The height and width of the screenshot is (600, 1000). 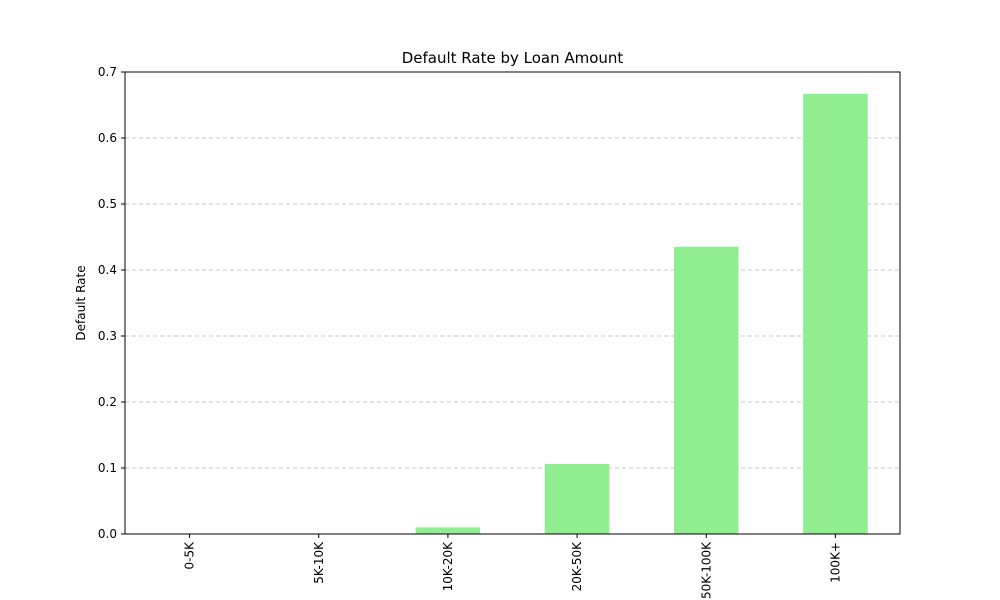 What do you see at coordinates (448, 566) in the screenshot?
I see `x-tick-label: 10K-20K` at bounding box center [448, 566].